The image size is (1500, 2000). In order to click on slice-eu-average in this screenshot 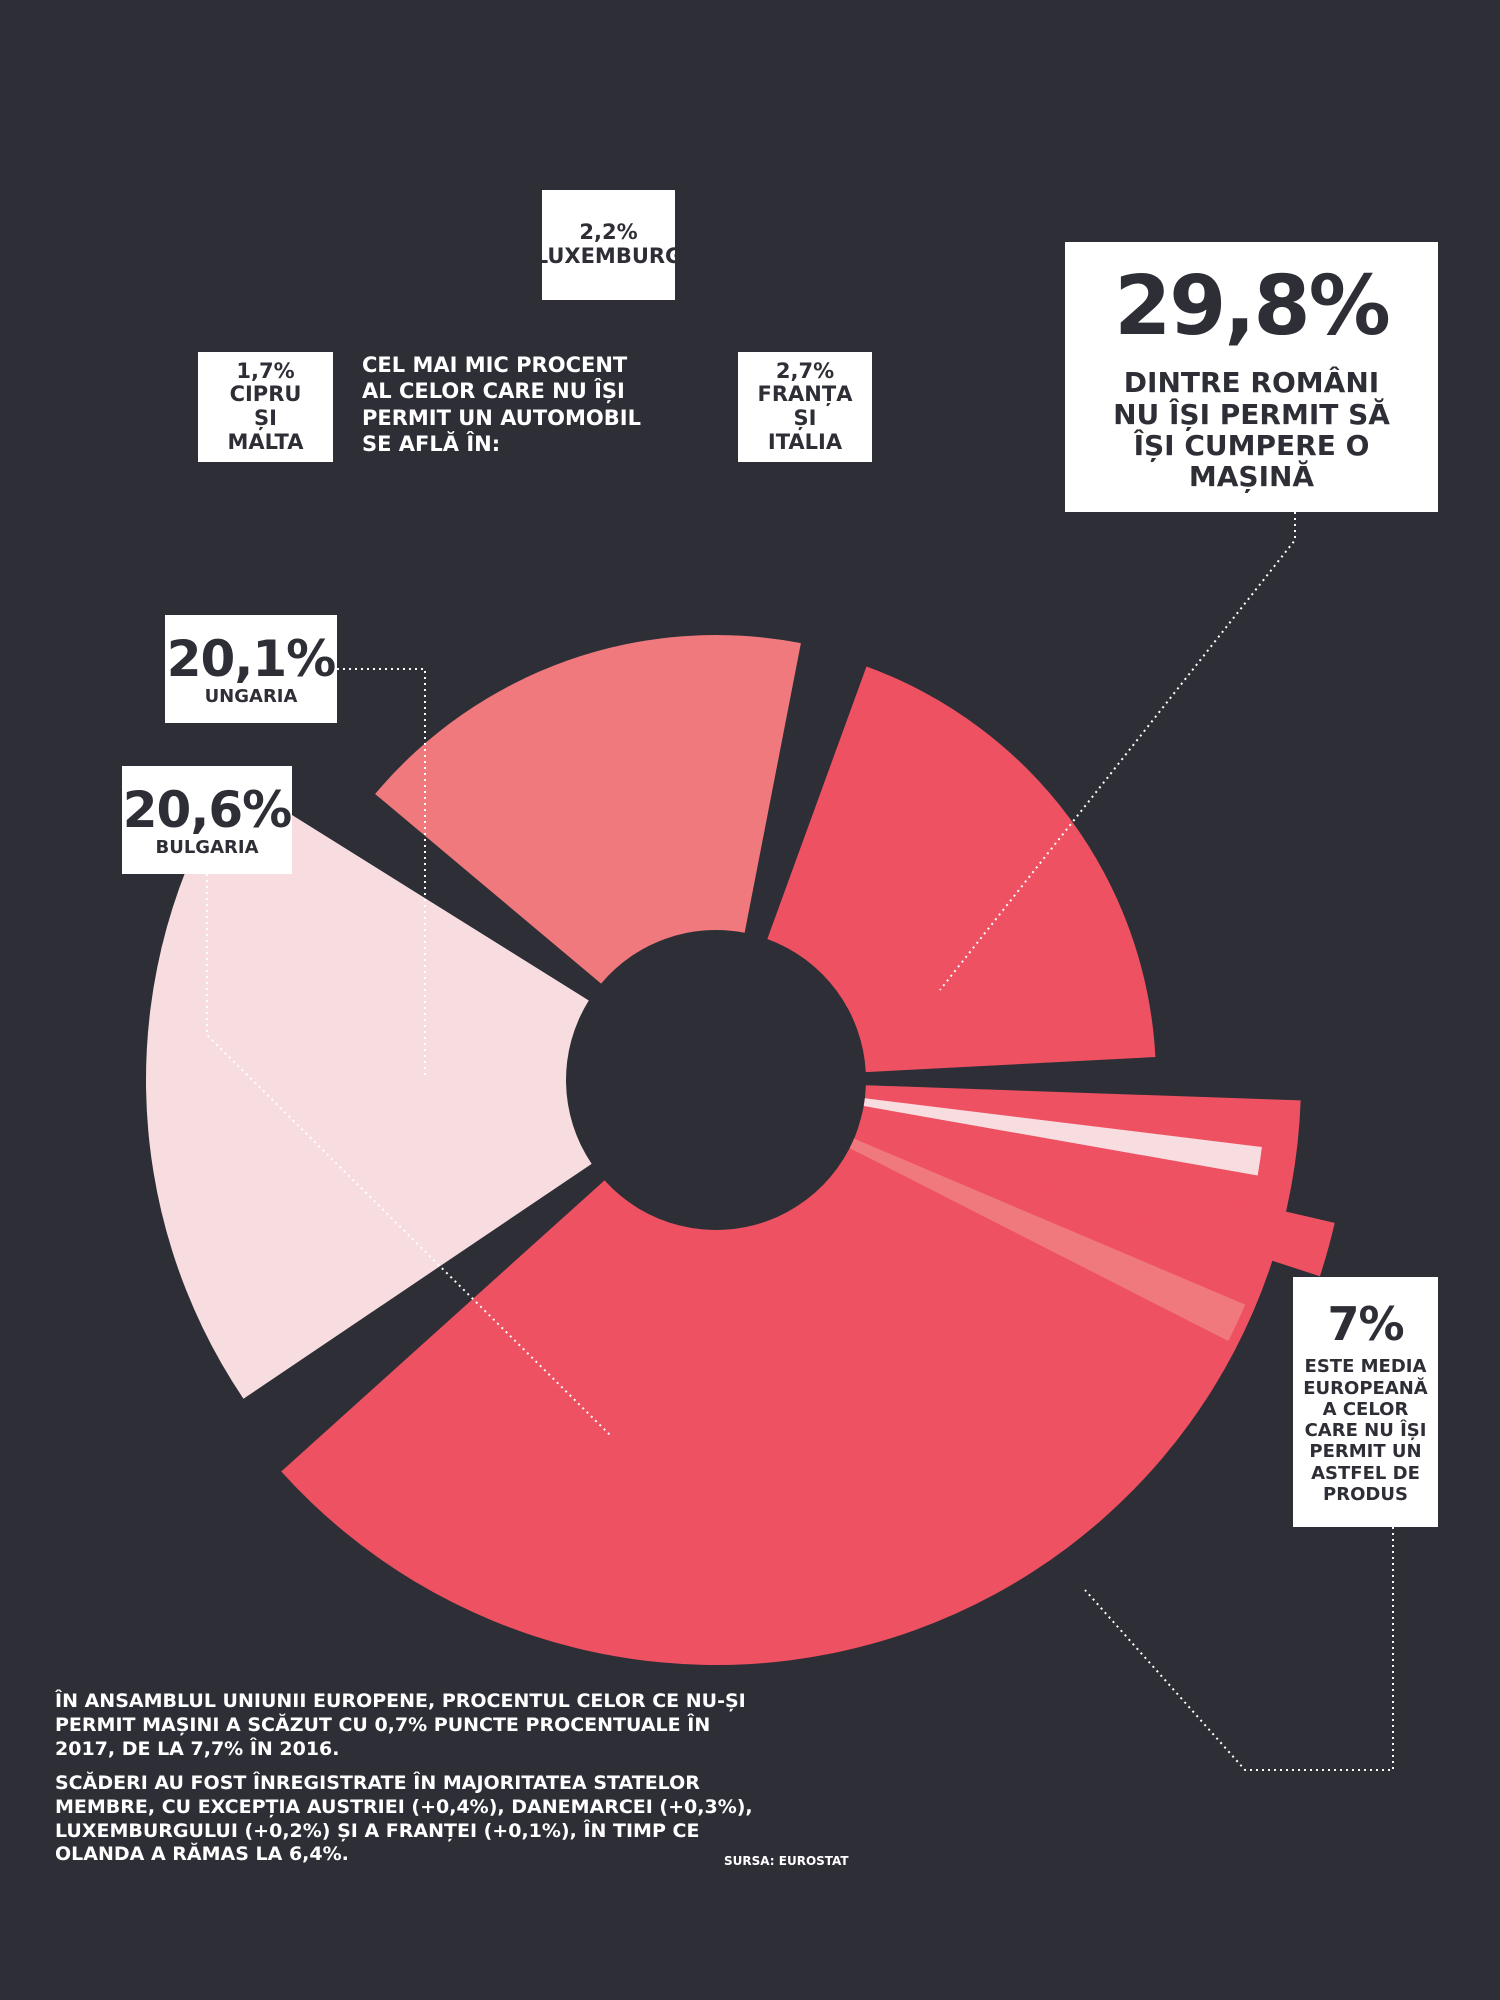, I will do `click(368, 1088)`.